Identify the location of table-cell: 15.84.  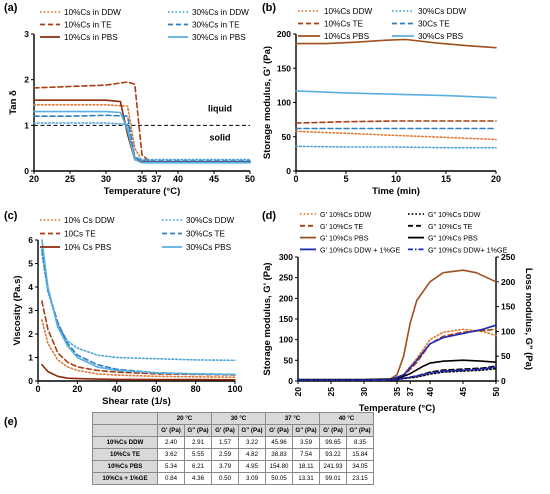
(360, 454).